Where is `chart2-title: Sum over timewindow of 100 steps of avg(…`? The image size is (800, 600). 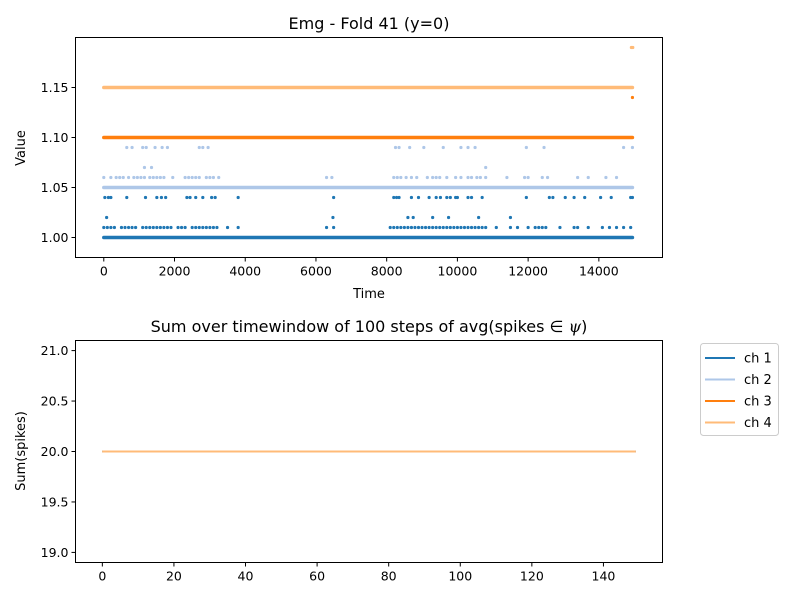
chart2-title: Sum over timewindow of 100 steps of avg(… is located at coordinates (369, 326).